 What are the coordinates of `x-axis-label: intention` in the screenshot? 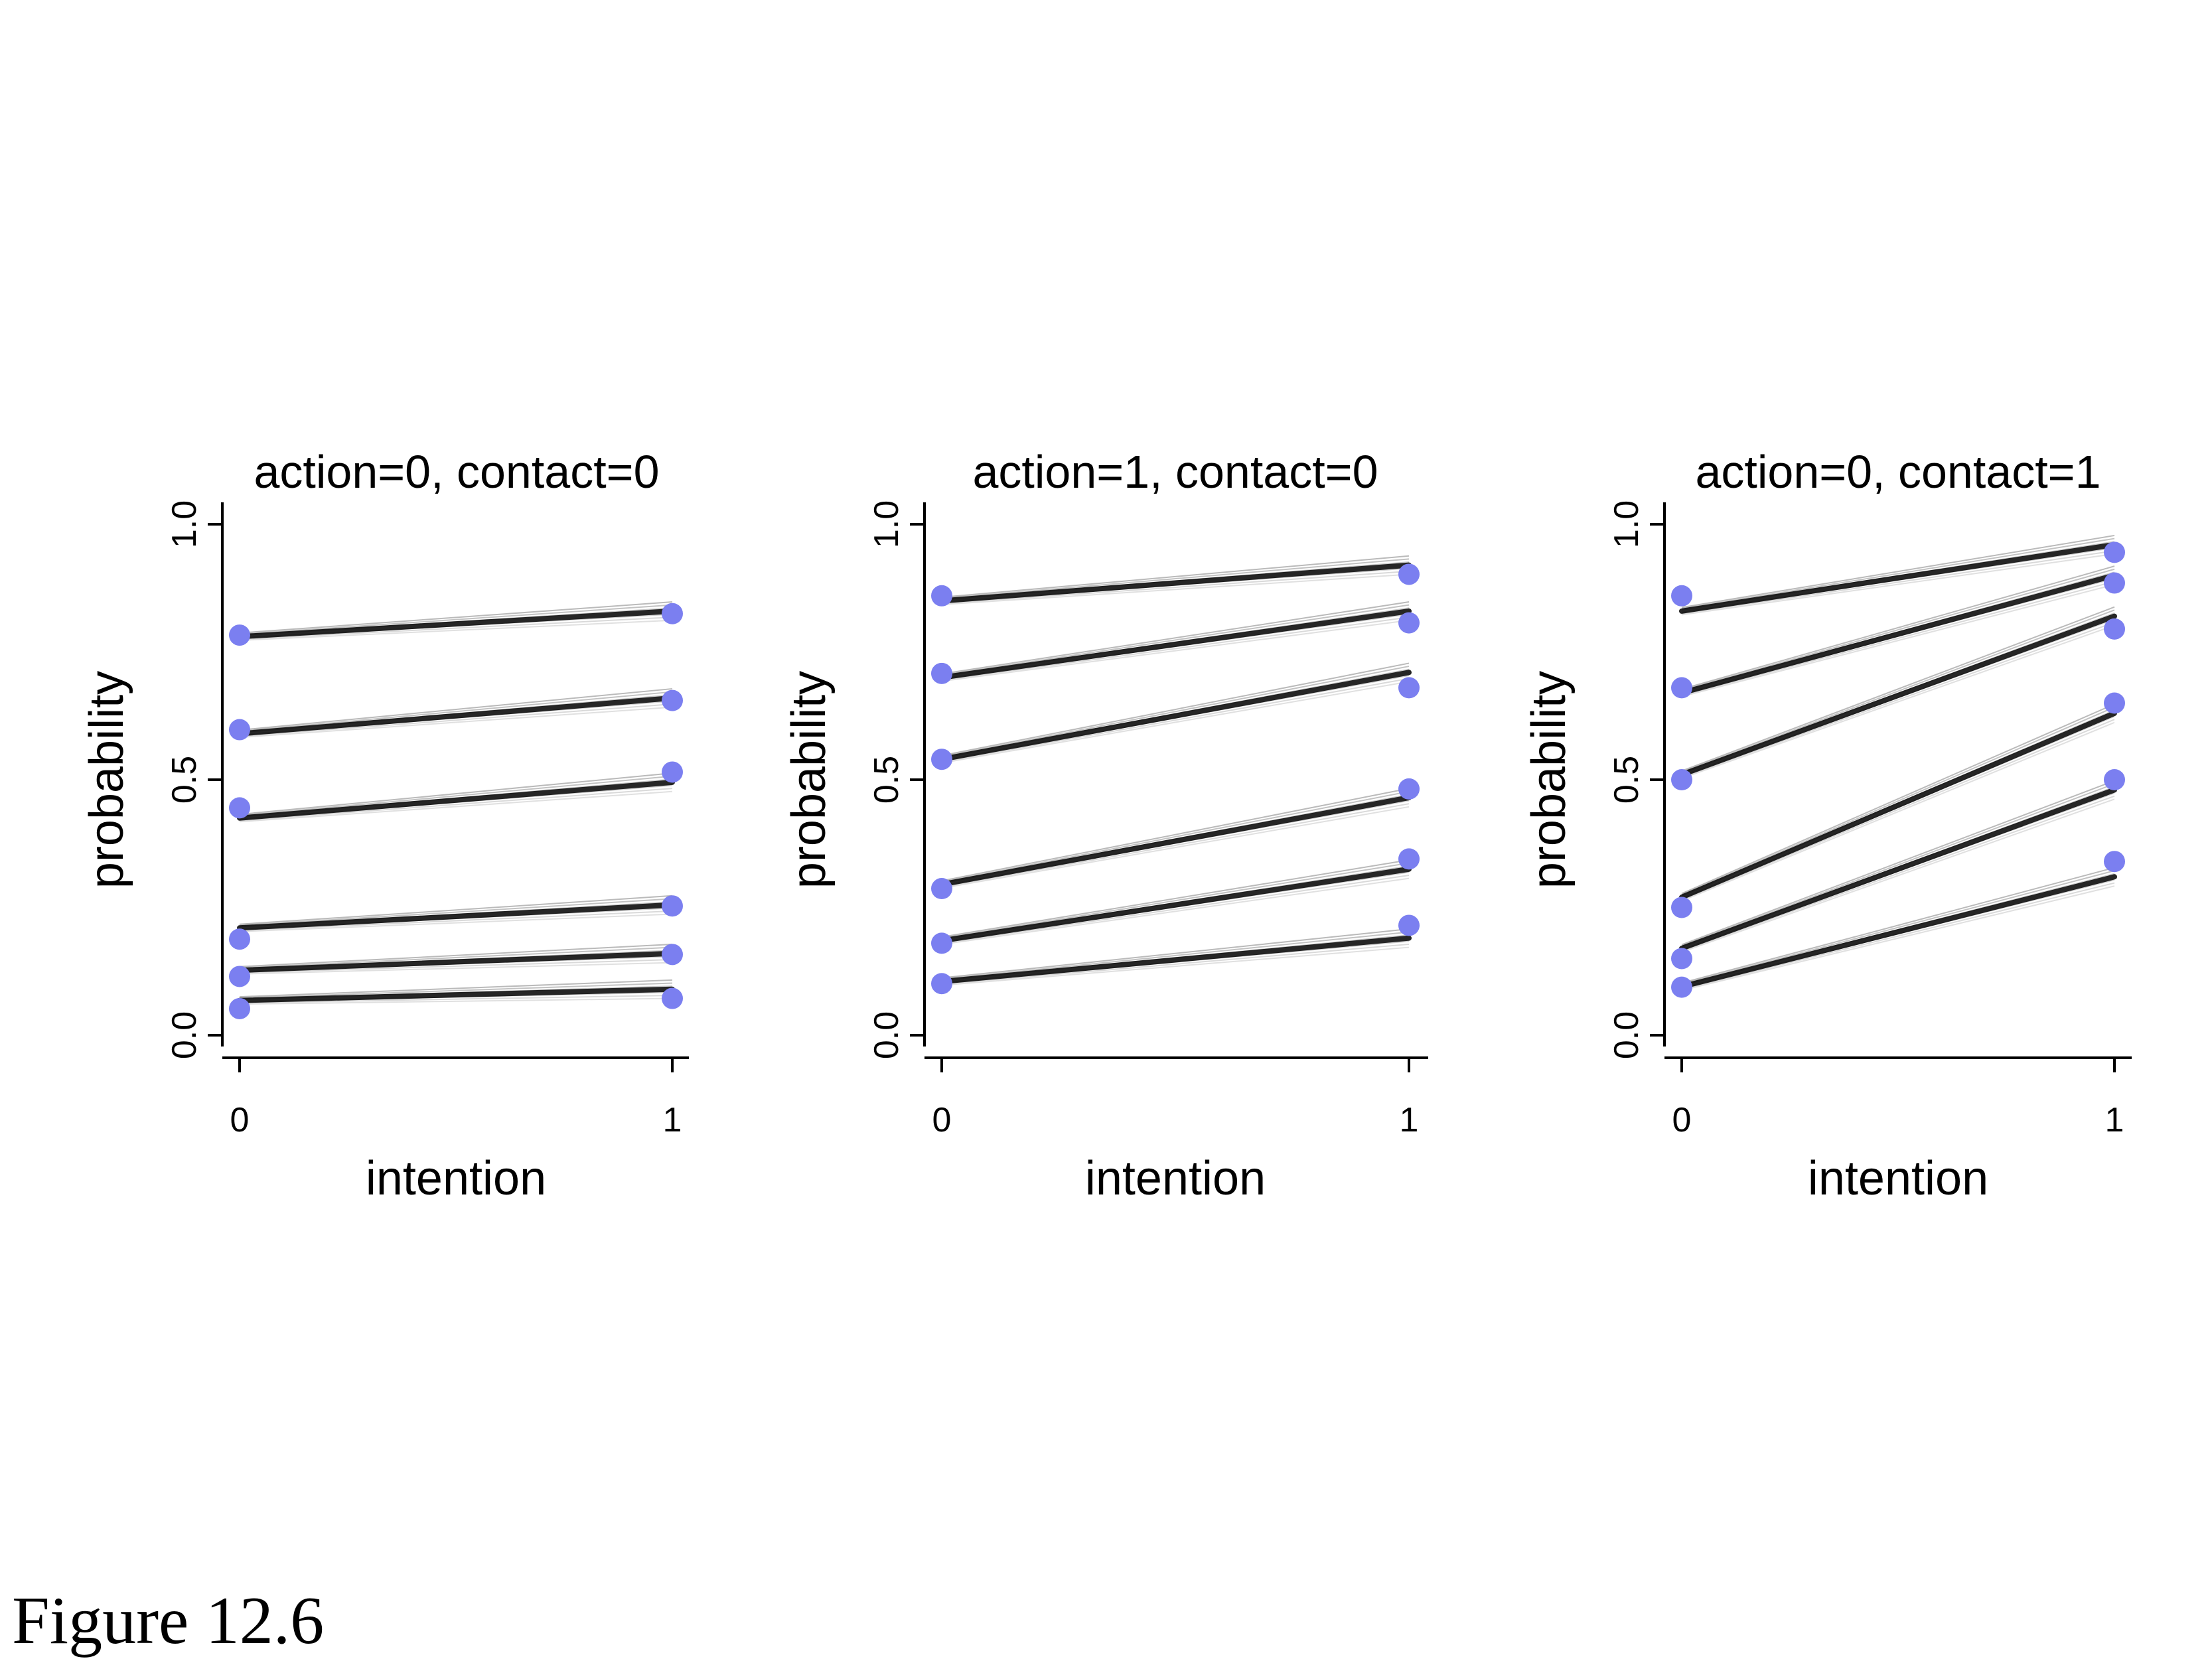 It's located at (456, 1178).